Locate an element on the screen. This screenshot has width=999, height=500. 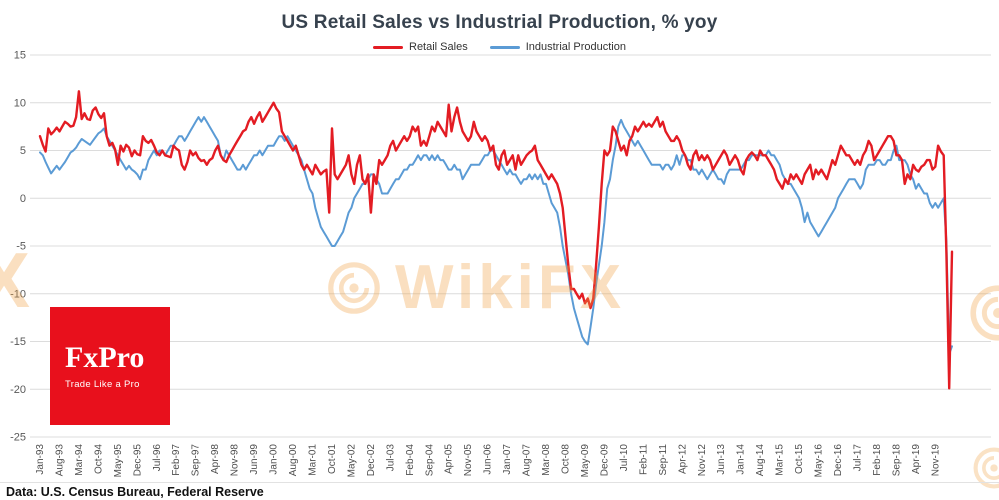
legend-label-industrial-production: Industrial Production is located at coordinates (575, 47).